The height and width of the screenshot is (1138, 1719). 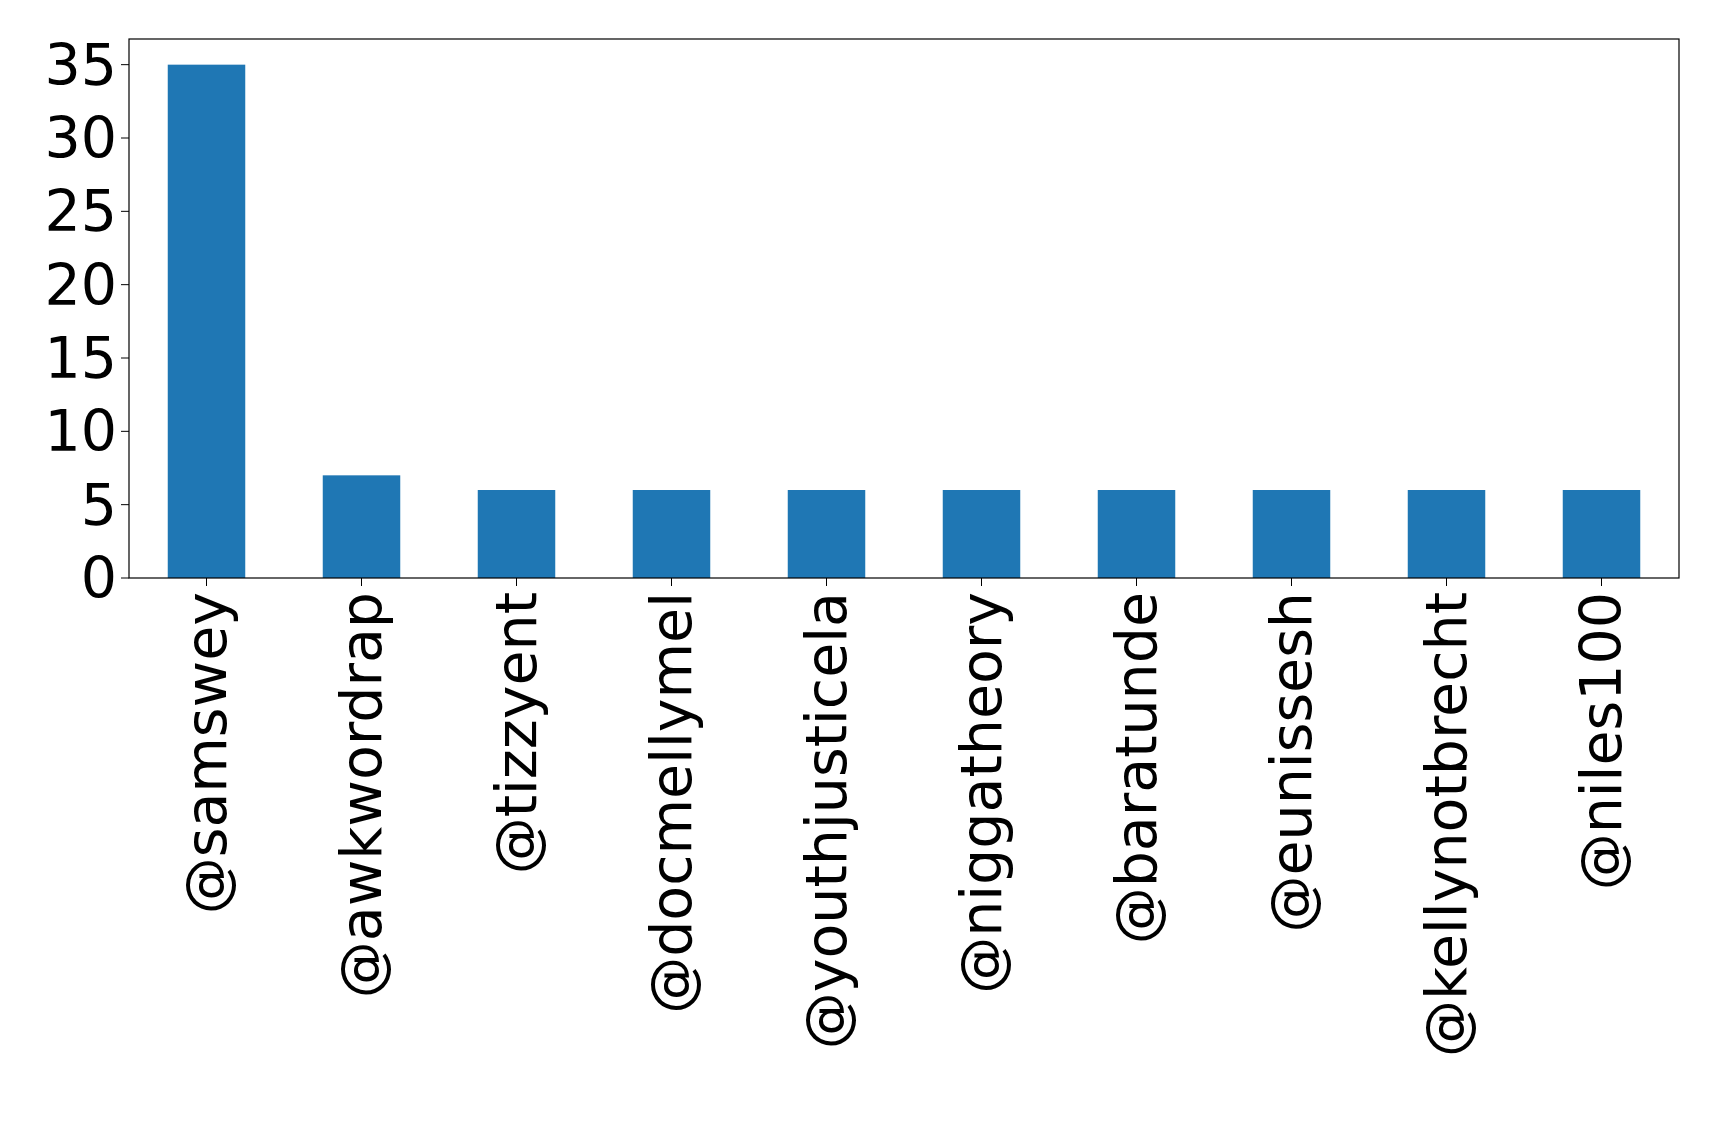 What do you see at coordinates (1446, 825) in the screenshot?
I see `x-tick-label: @kellynotbrecht` at bounding box center [1446, 825].